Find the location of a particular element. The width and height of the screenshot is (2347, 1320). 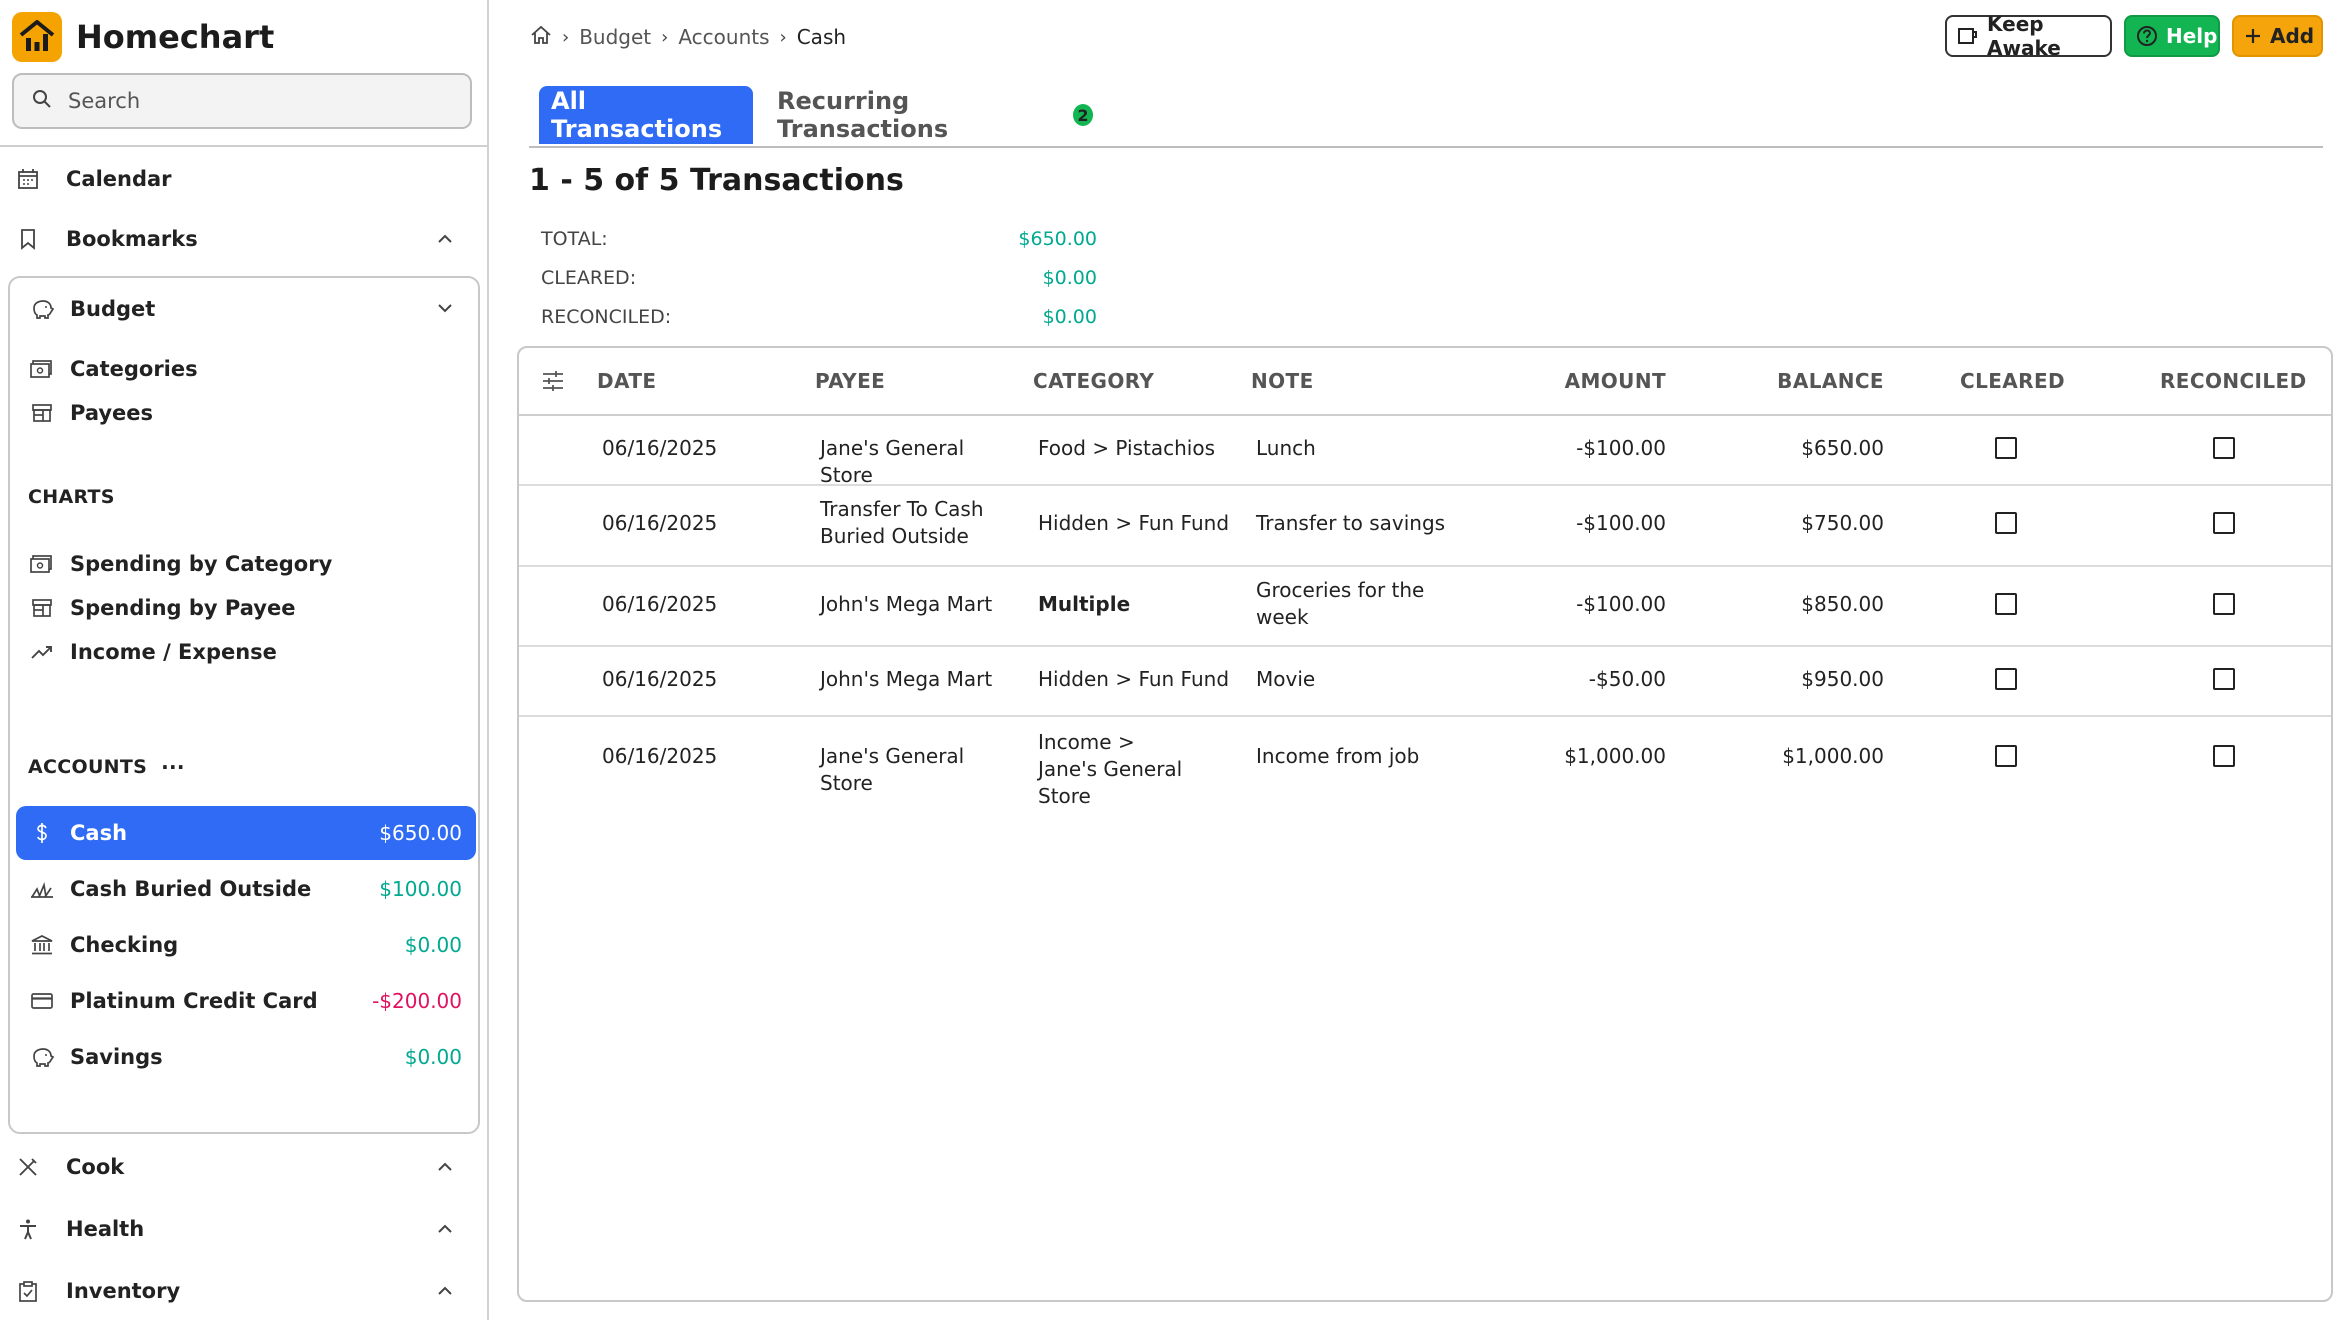

column-header-reconciled: RECONCILED is located at coordinates (2233, 381).